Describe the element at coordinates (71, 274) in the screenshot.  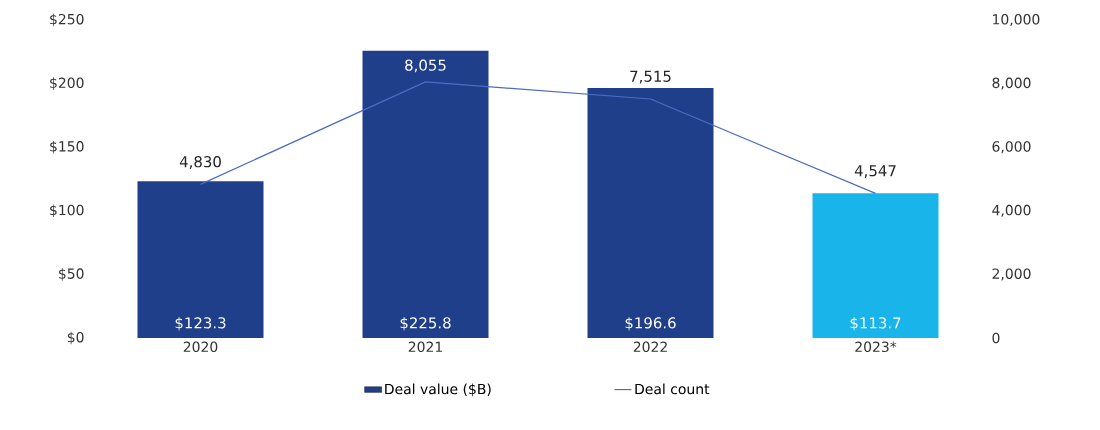
I see `y-tick-label: $50` at that location.